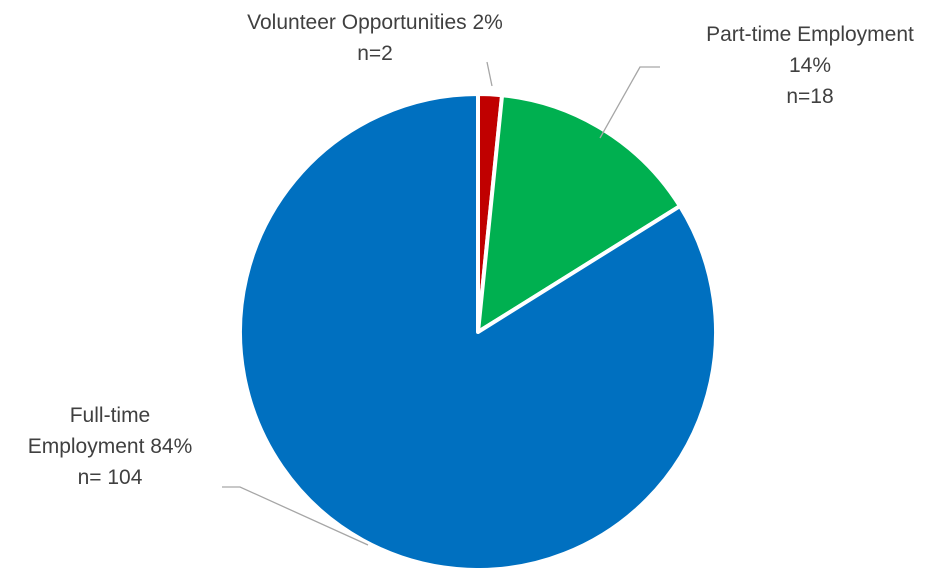  I want to click on data-label: Full-time Employment 84% n= 104, so click(110, 446).